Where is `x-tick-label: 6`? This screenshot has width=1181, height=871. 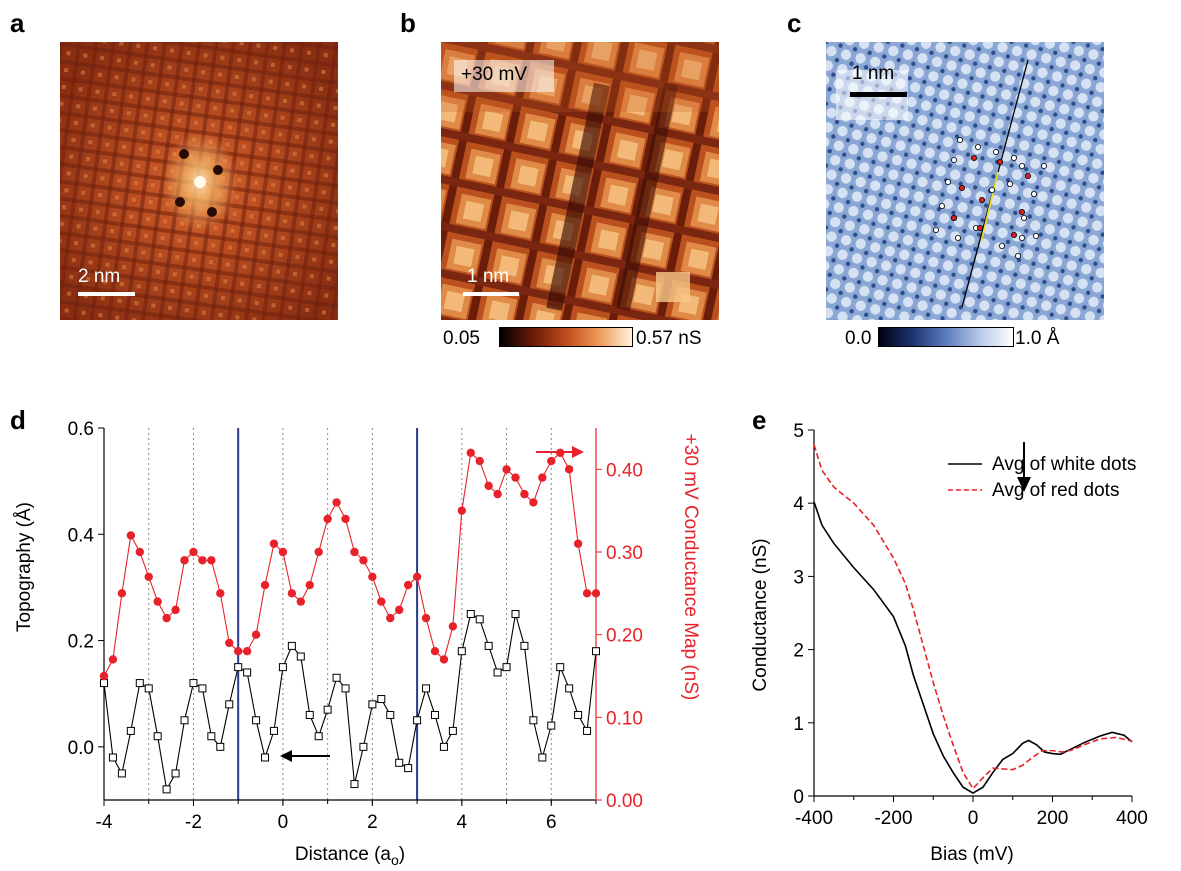
x-tick-label: 6 is located at coordinates (551, 822).